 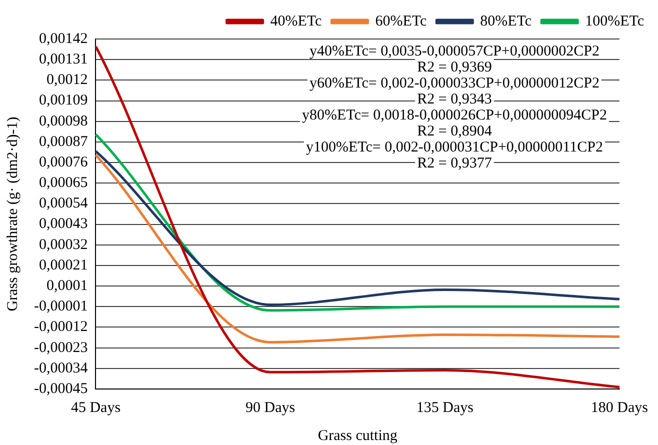 What do you see at coordinates (619, 408) in the screenshot?
I see `x-tick-label: 180 Days` at bounding box center [619, 408].